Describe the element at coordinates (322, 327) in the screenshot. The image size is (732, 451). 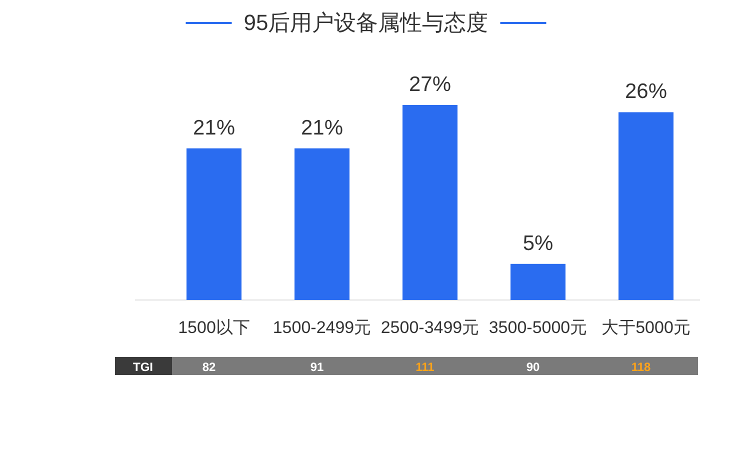
I see `x-tick-label: 1500-2499元` at that location.